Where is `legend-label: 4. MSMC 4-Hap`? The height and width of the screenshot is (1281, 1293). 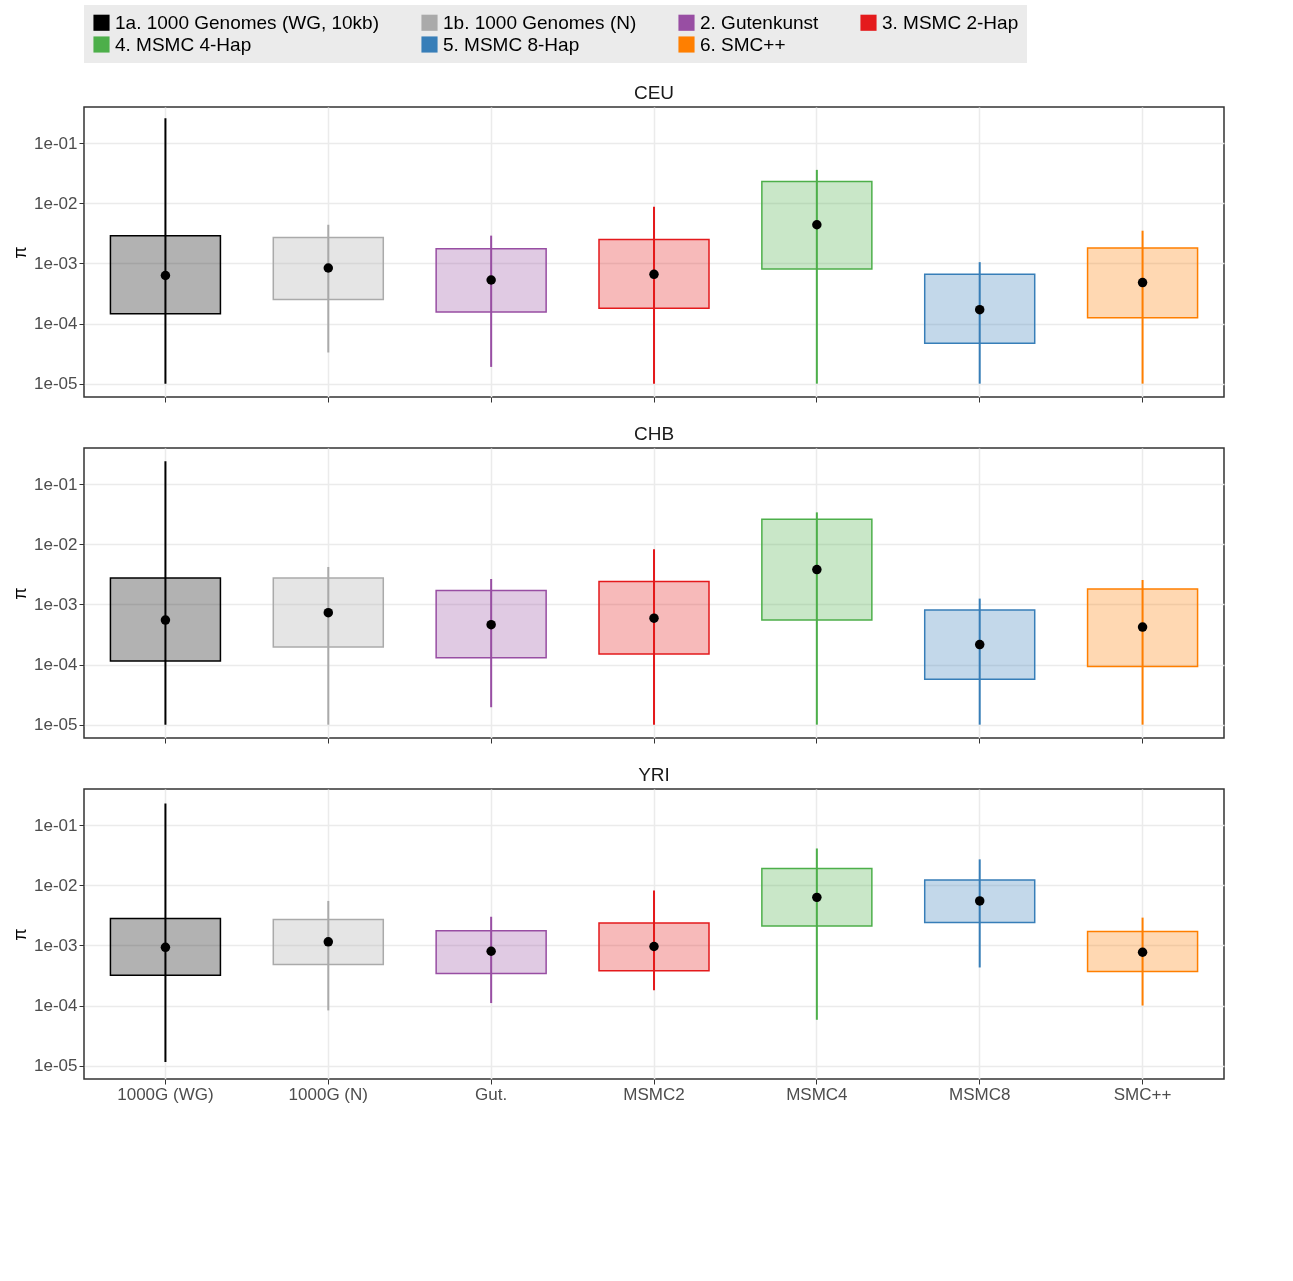 legend-label: 4. MSMC 4-Hap is located at coordinates (183, 44).